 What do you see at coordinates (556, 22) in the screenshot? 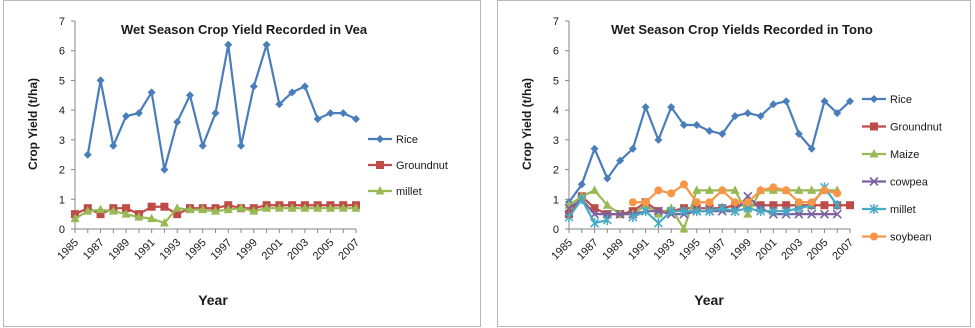
I see `y-tick-label: 7` at bounding box center [556, 22].